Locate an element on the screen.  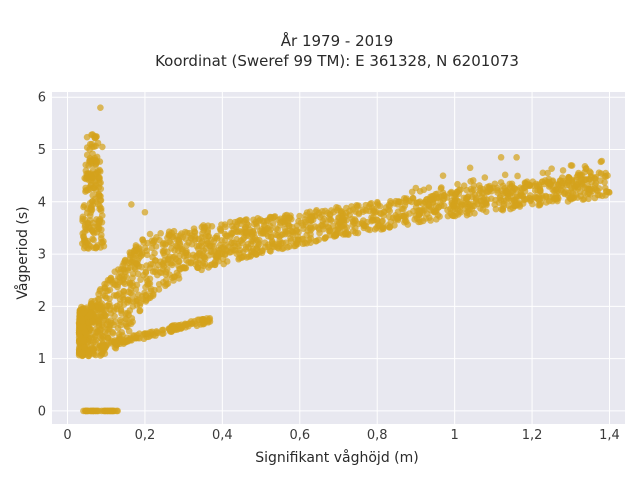
x-axis-title: Signifikant våghöjd (m) is located at coordinates (336, 457).